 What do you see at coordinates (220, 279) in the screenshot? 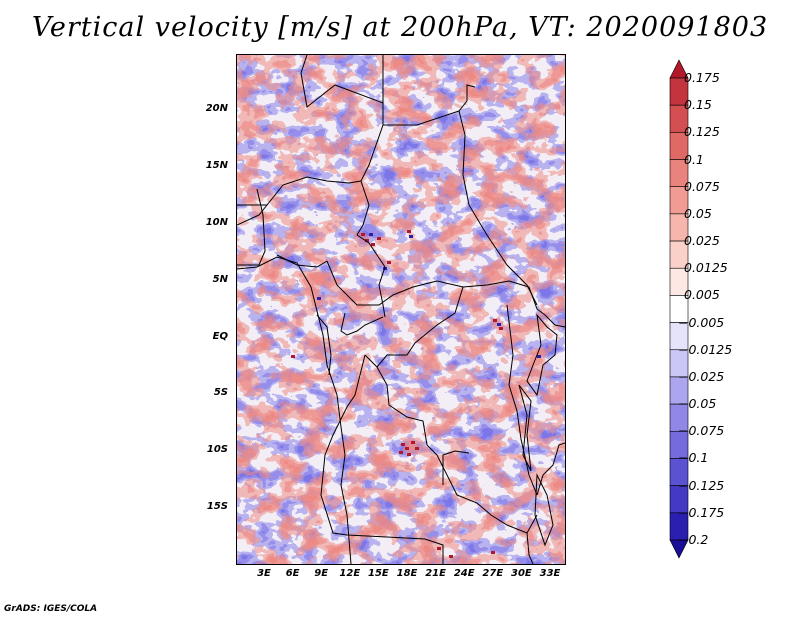
I see `lat-label: 5N` at bounding box center [220, 279].